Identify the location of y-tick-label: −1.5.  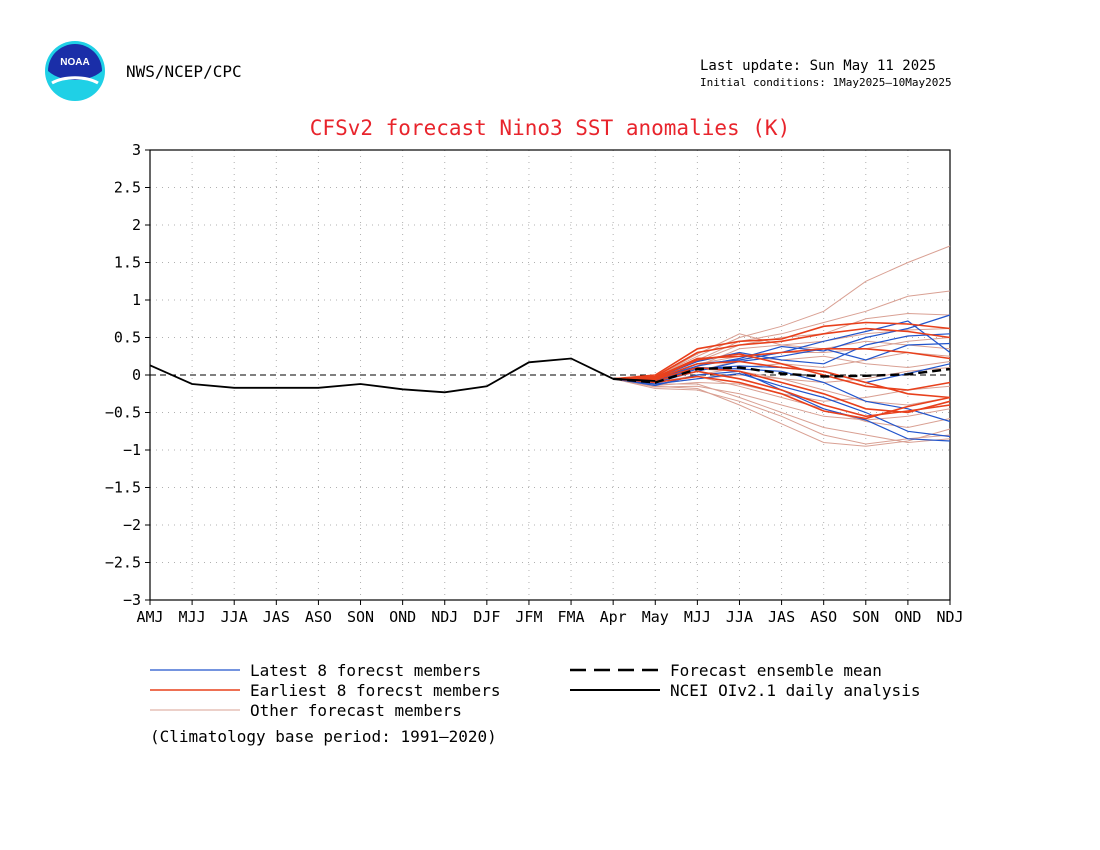
(123, 488).